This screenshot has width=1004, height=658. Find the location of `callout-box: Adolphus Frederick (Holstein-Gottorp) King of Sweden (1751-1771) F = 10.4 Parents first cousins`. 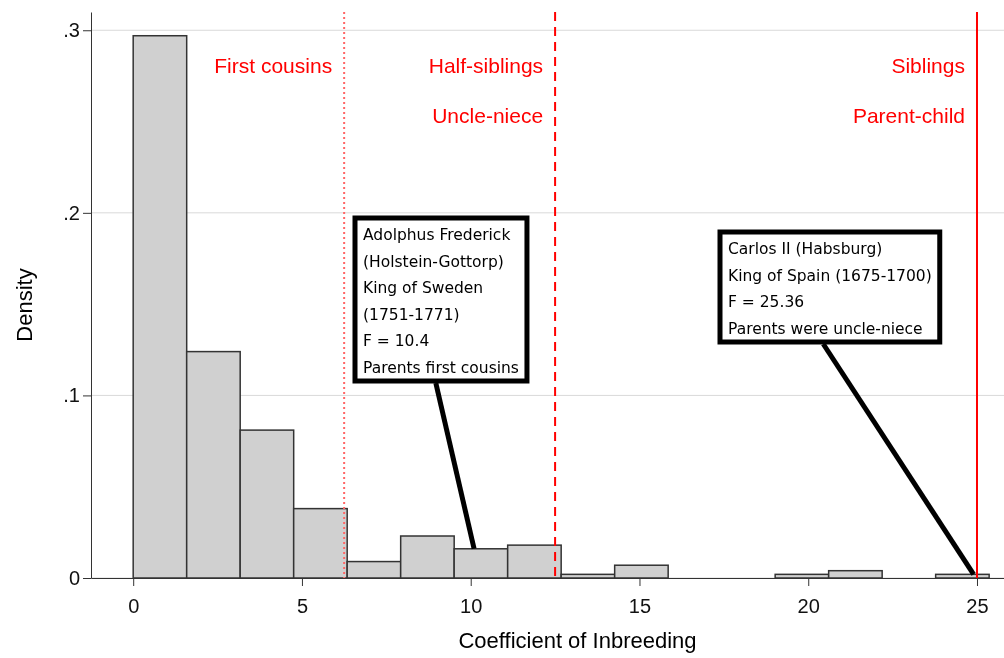

callout-box: Adolphus Frederick (Holstein-Gottorp) King of Sweden (1751-1771) F = 10.4 Parents first cousins is located at coordinates (441, 299).